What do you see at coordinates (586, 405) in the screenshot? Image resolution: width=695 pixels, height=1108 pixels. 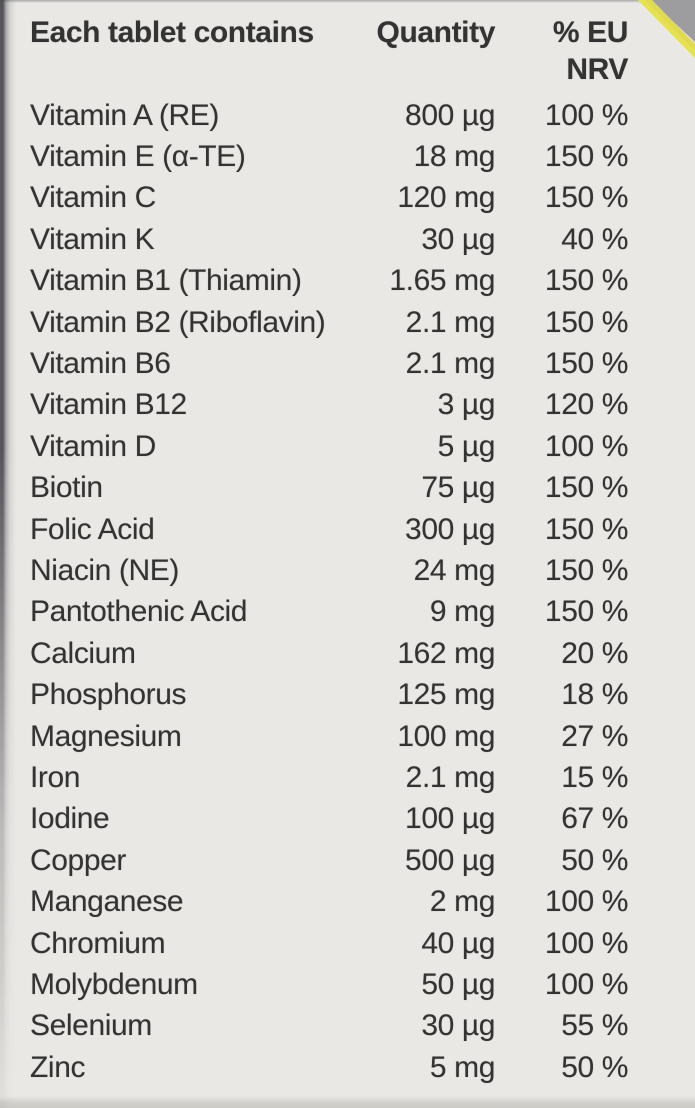 I see `ingredient-nrv: 120 %` at bounding box center [586, 405].